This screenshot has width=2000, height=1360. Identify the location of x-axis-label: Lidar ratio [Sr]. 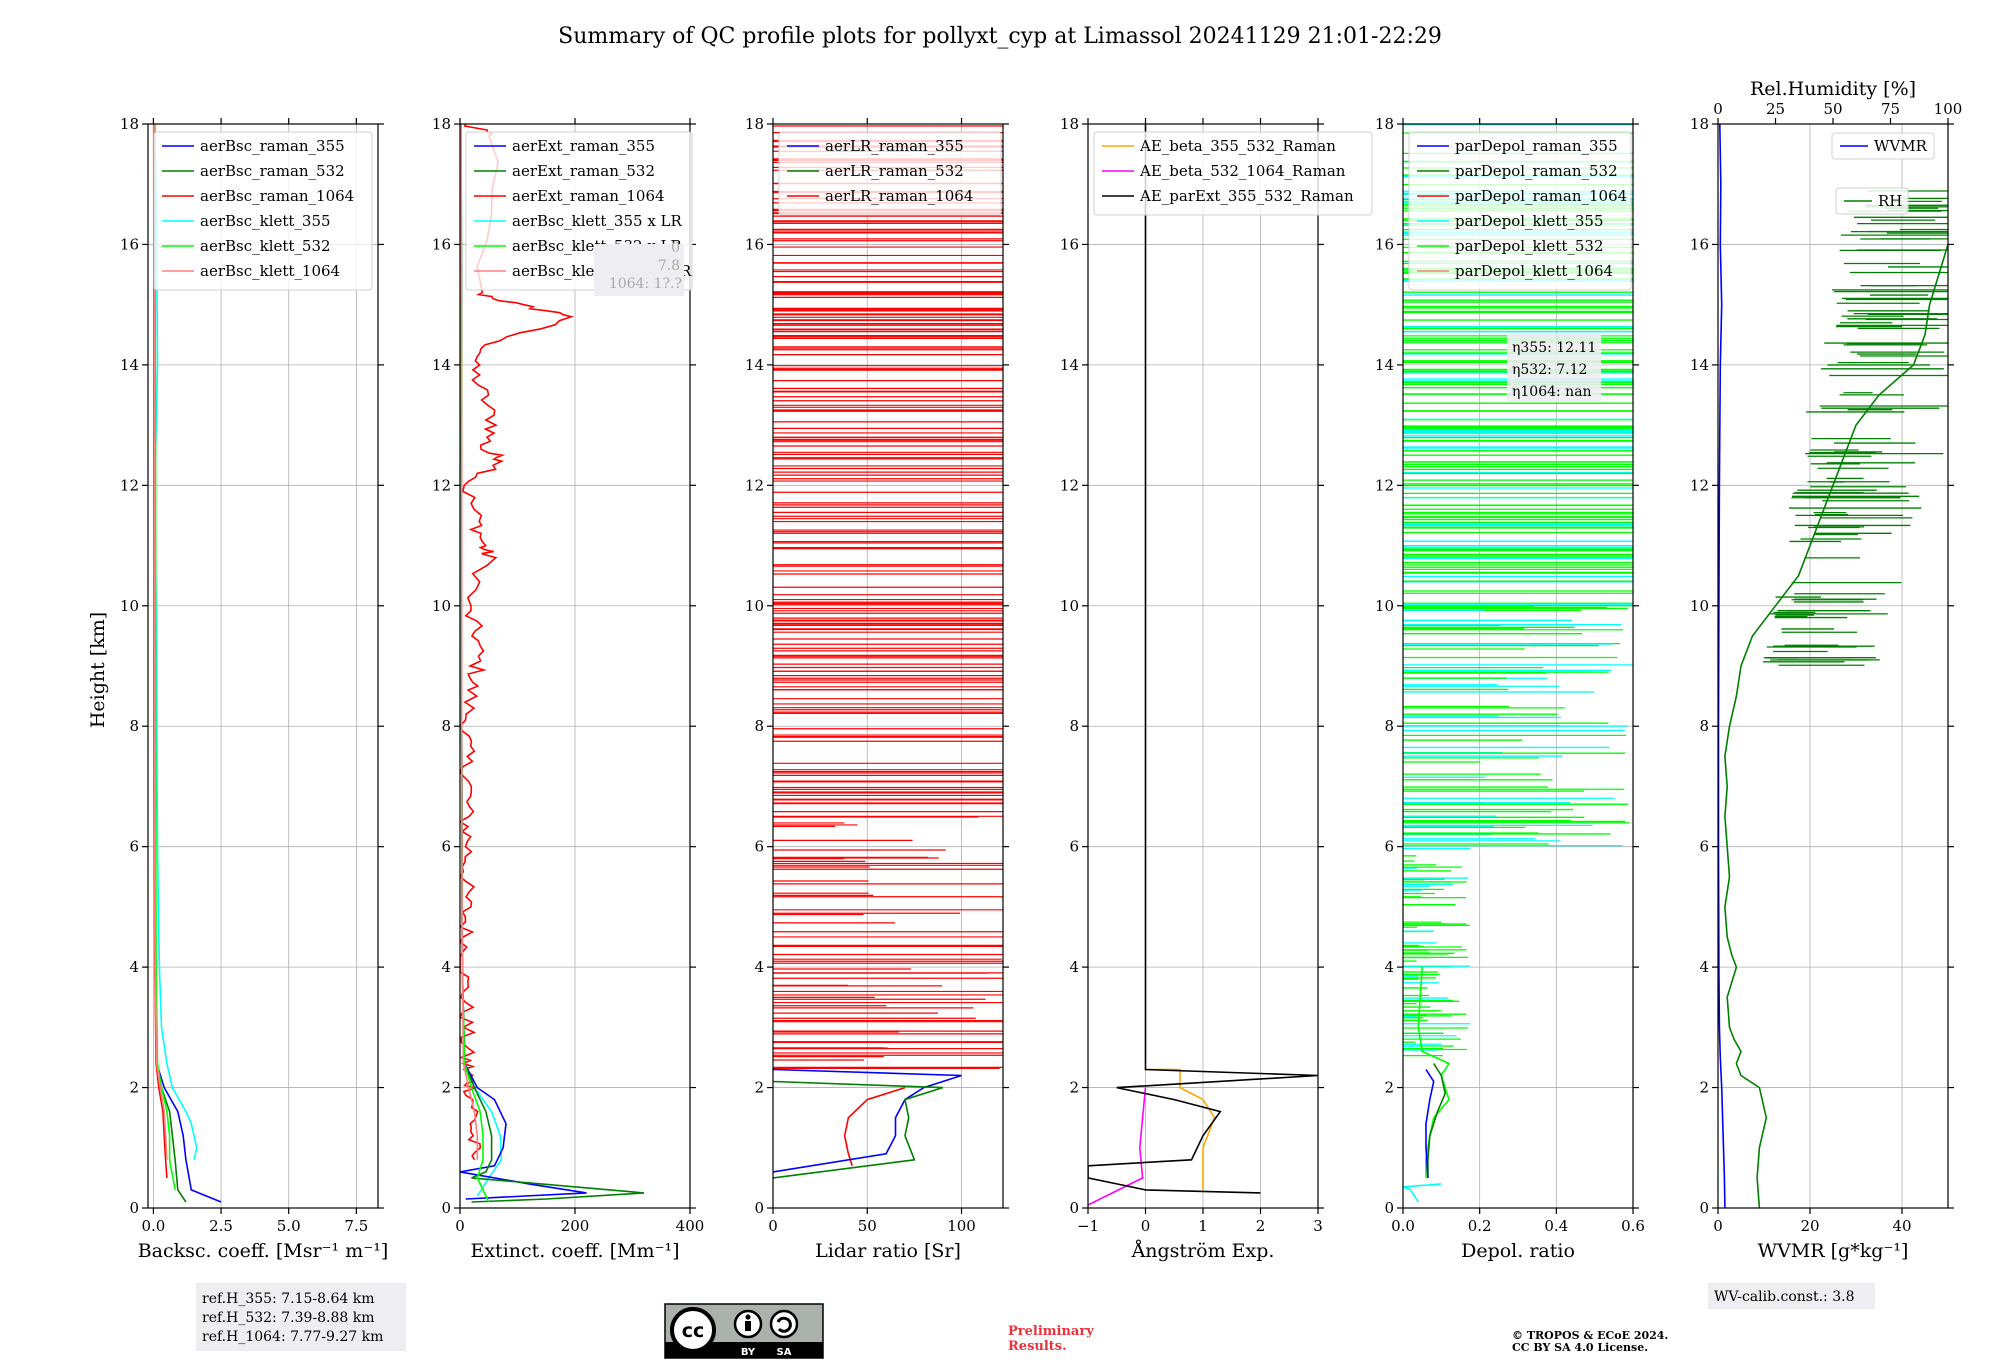
(888, 1251).